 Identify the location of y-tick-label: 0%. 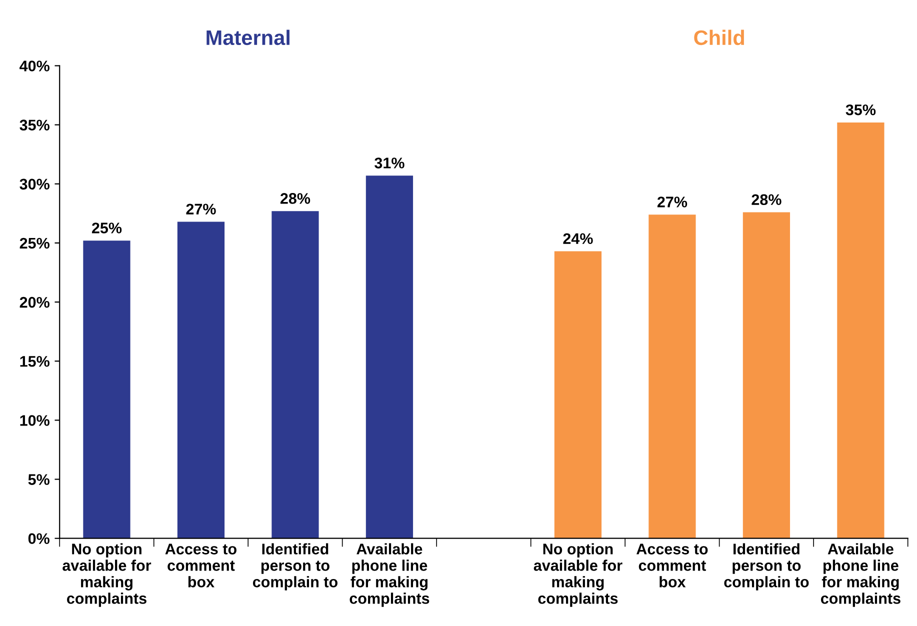
(39, 538).